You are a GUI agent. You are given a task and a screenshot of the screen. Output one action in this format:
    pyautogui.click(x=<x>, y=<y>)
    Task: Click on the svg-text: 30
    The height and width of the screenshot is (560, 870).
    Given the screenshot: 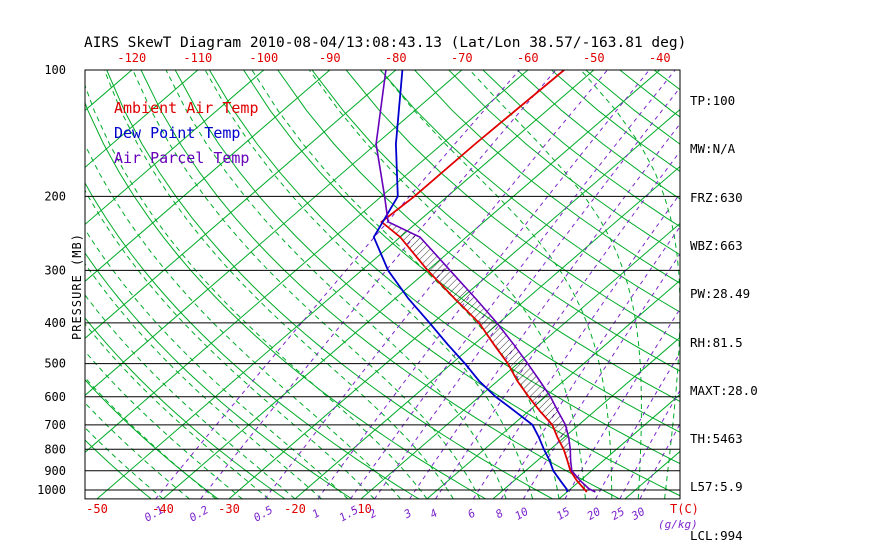 What is the action you would take?
    pyautogui.click(x=637, y=514)
    